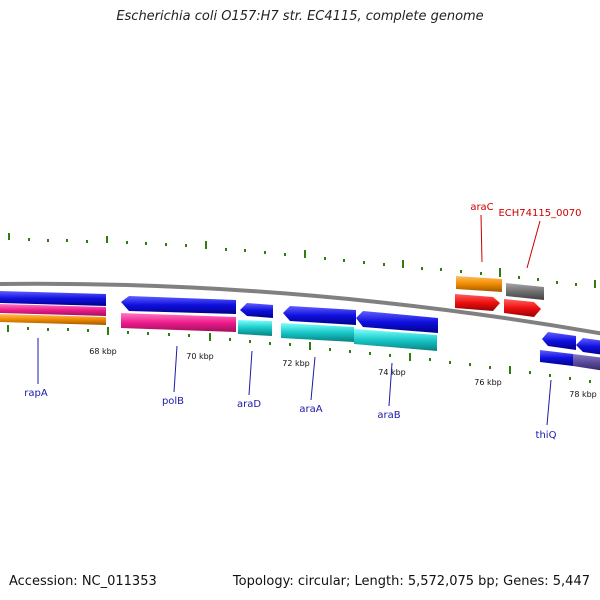 The width and height of the screenshot is (600, 600). What do you see at coordinates (388, 415) in the screenshot?
I see `gene-label-araB: araB` at bounding box center [388, 415].